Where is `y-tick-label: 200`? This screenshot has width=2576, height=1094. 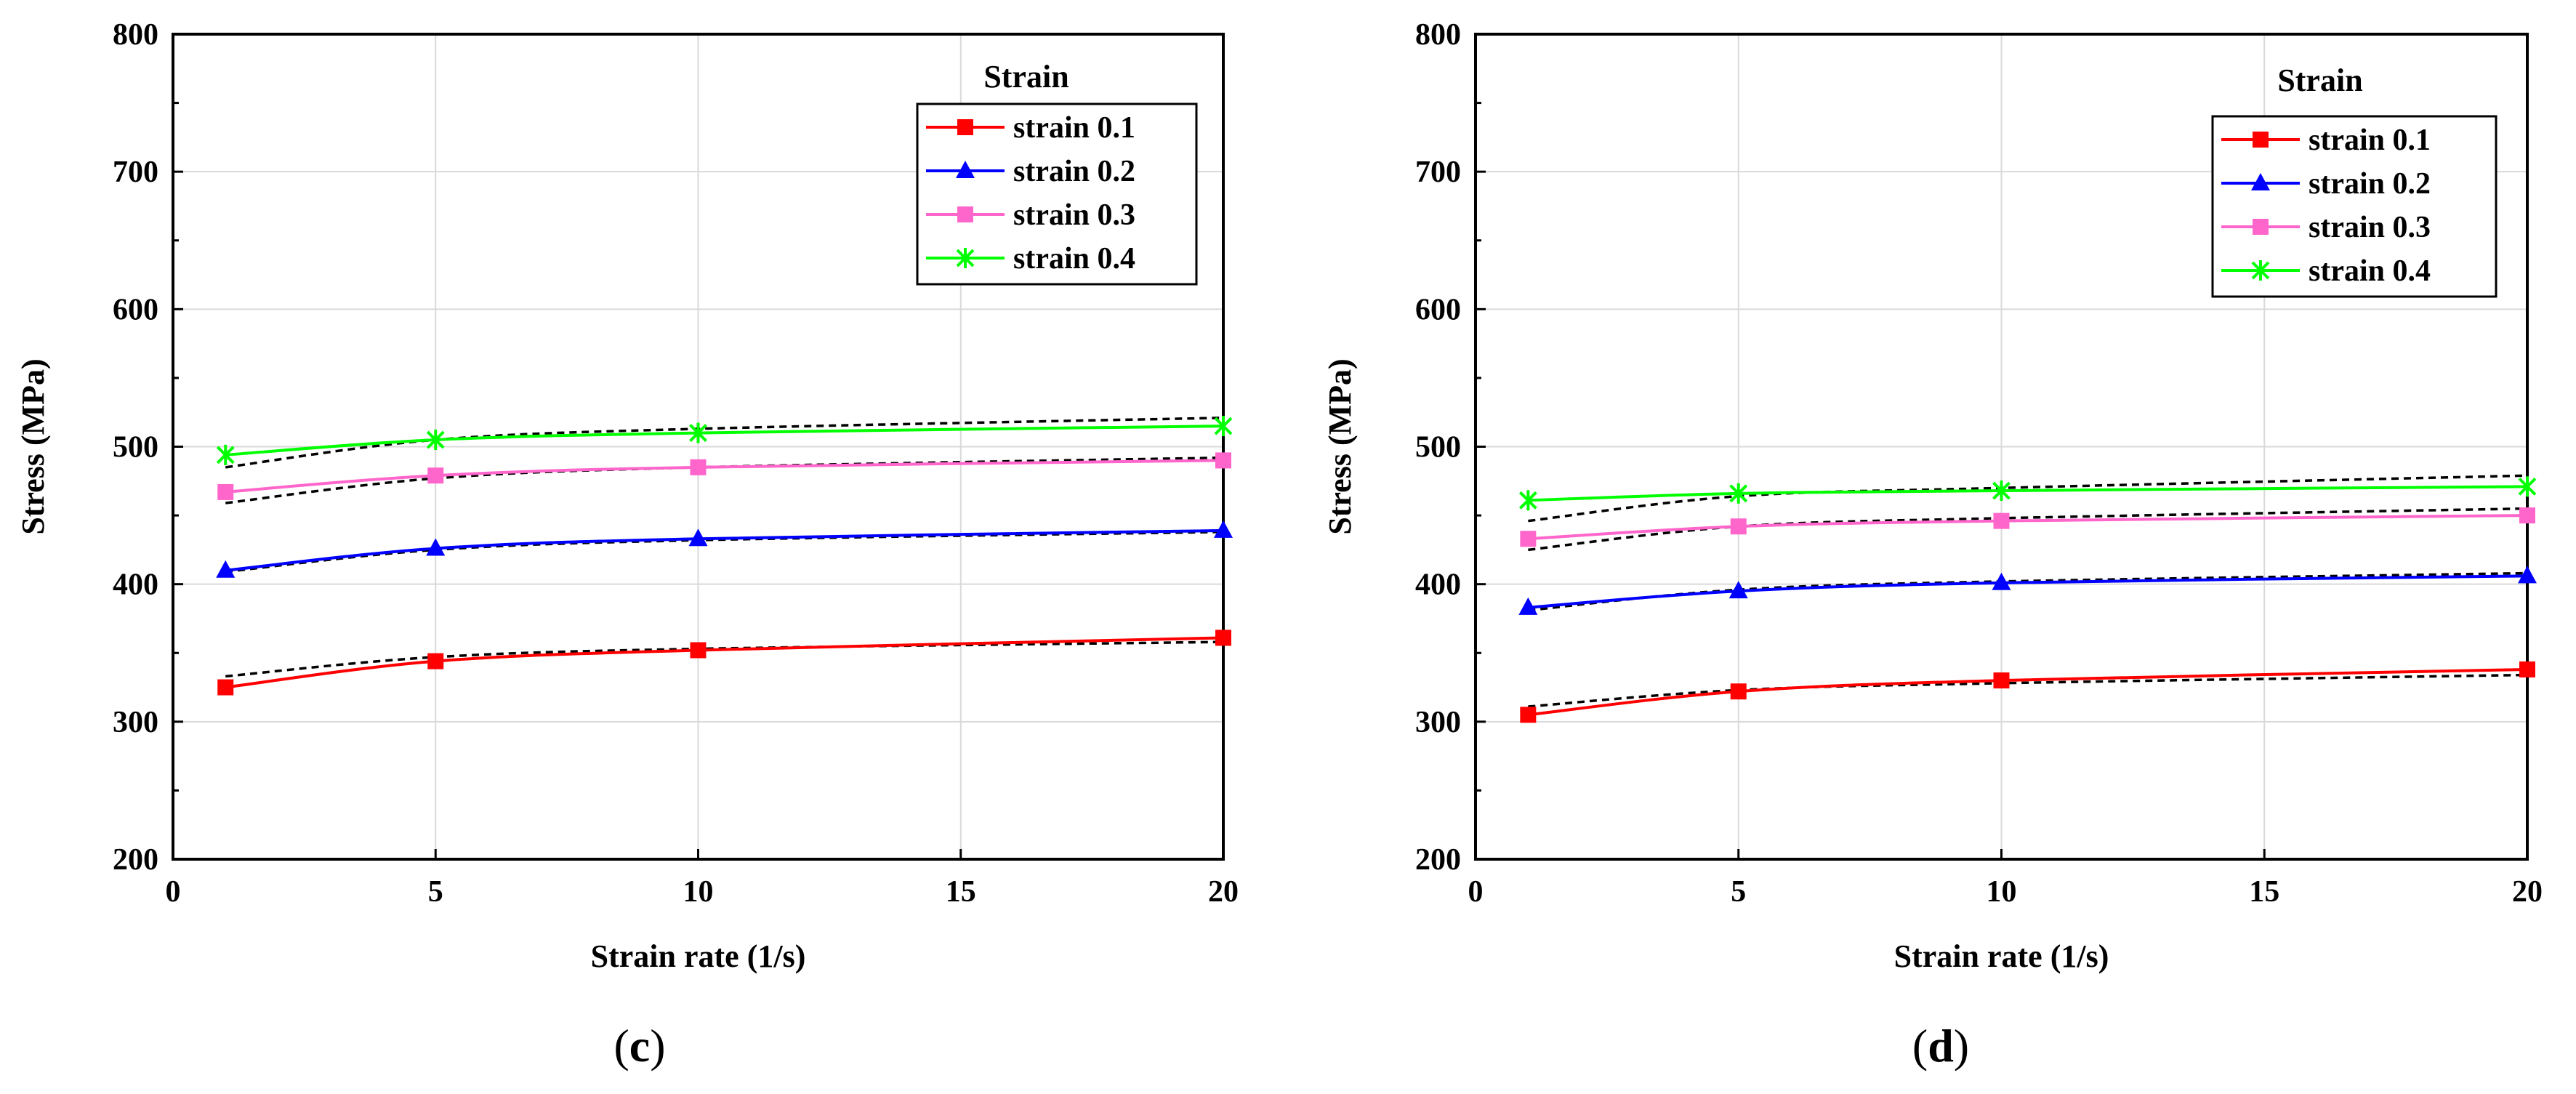 y-tick-label: 200 is located at coordinates (1438, 860).